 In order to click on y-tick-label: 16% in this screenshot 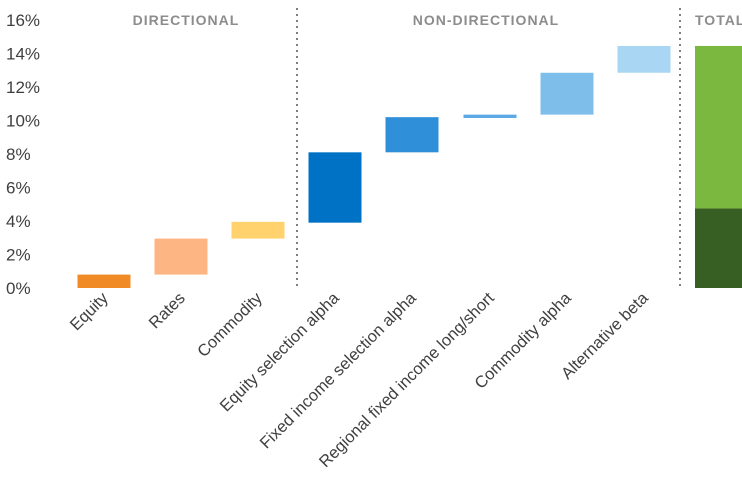, I will do `click(23, 20)`.